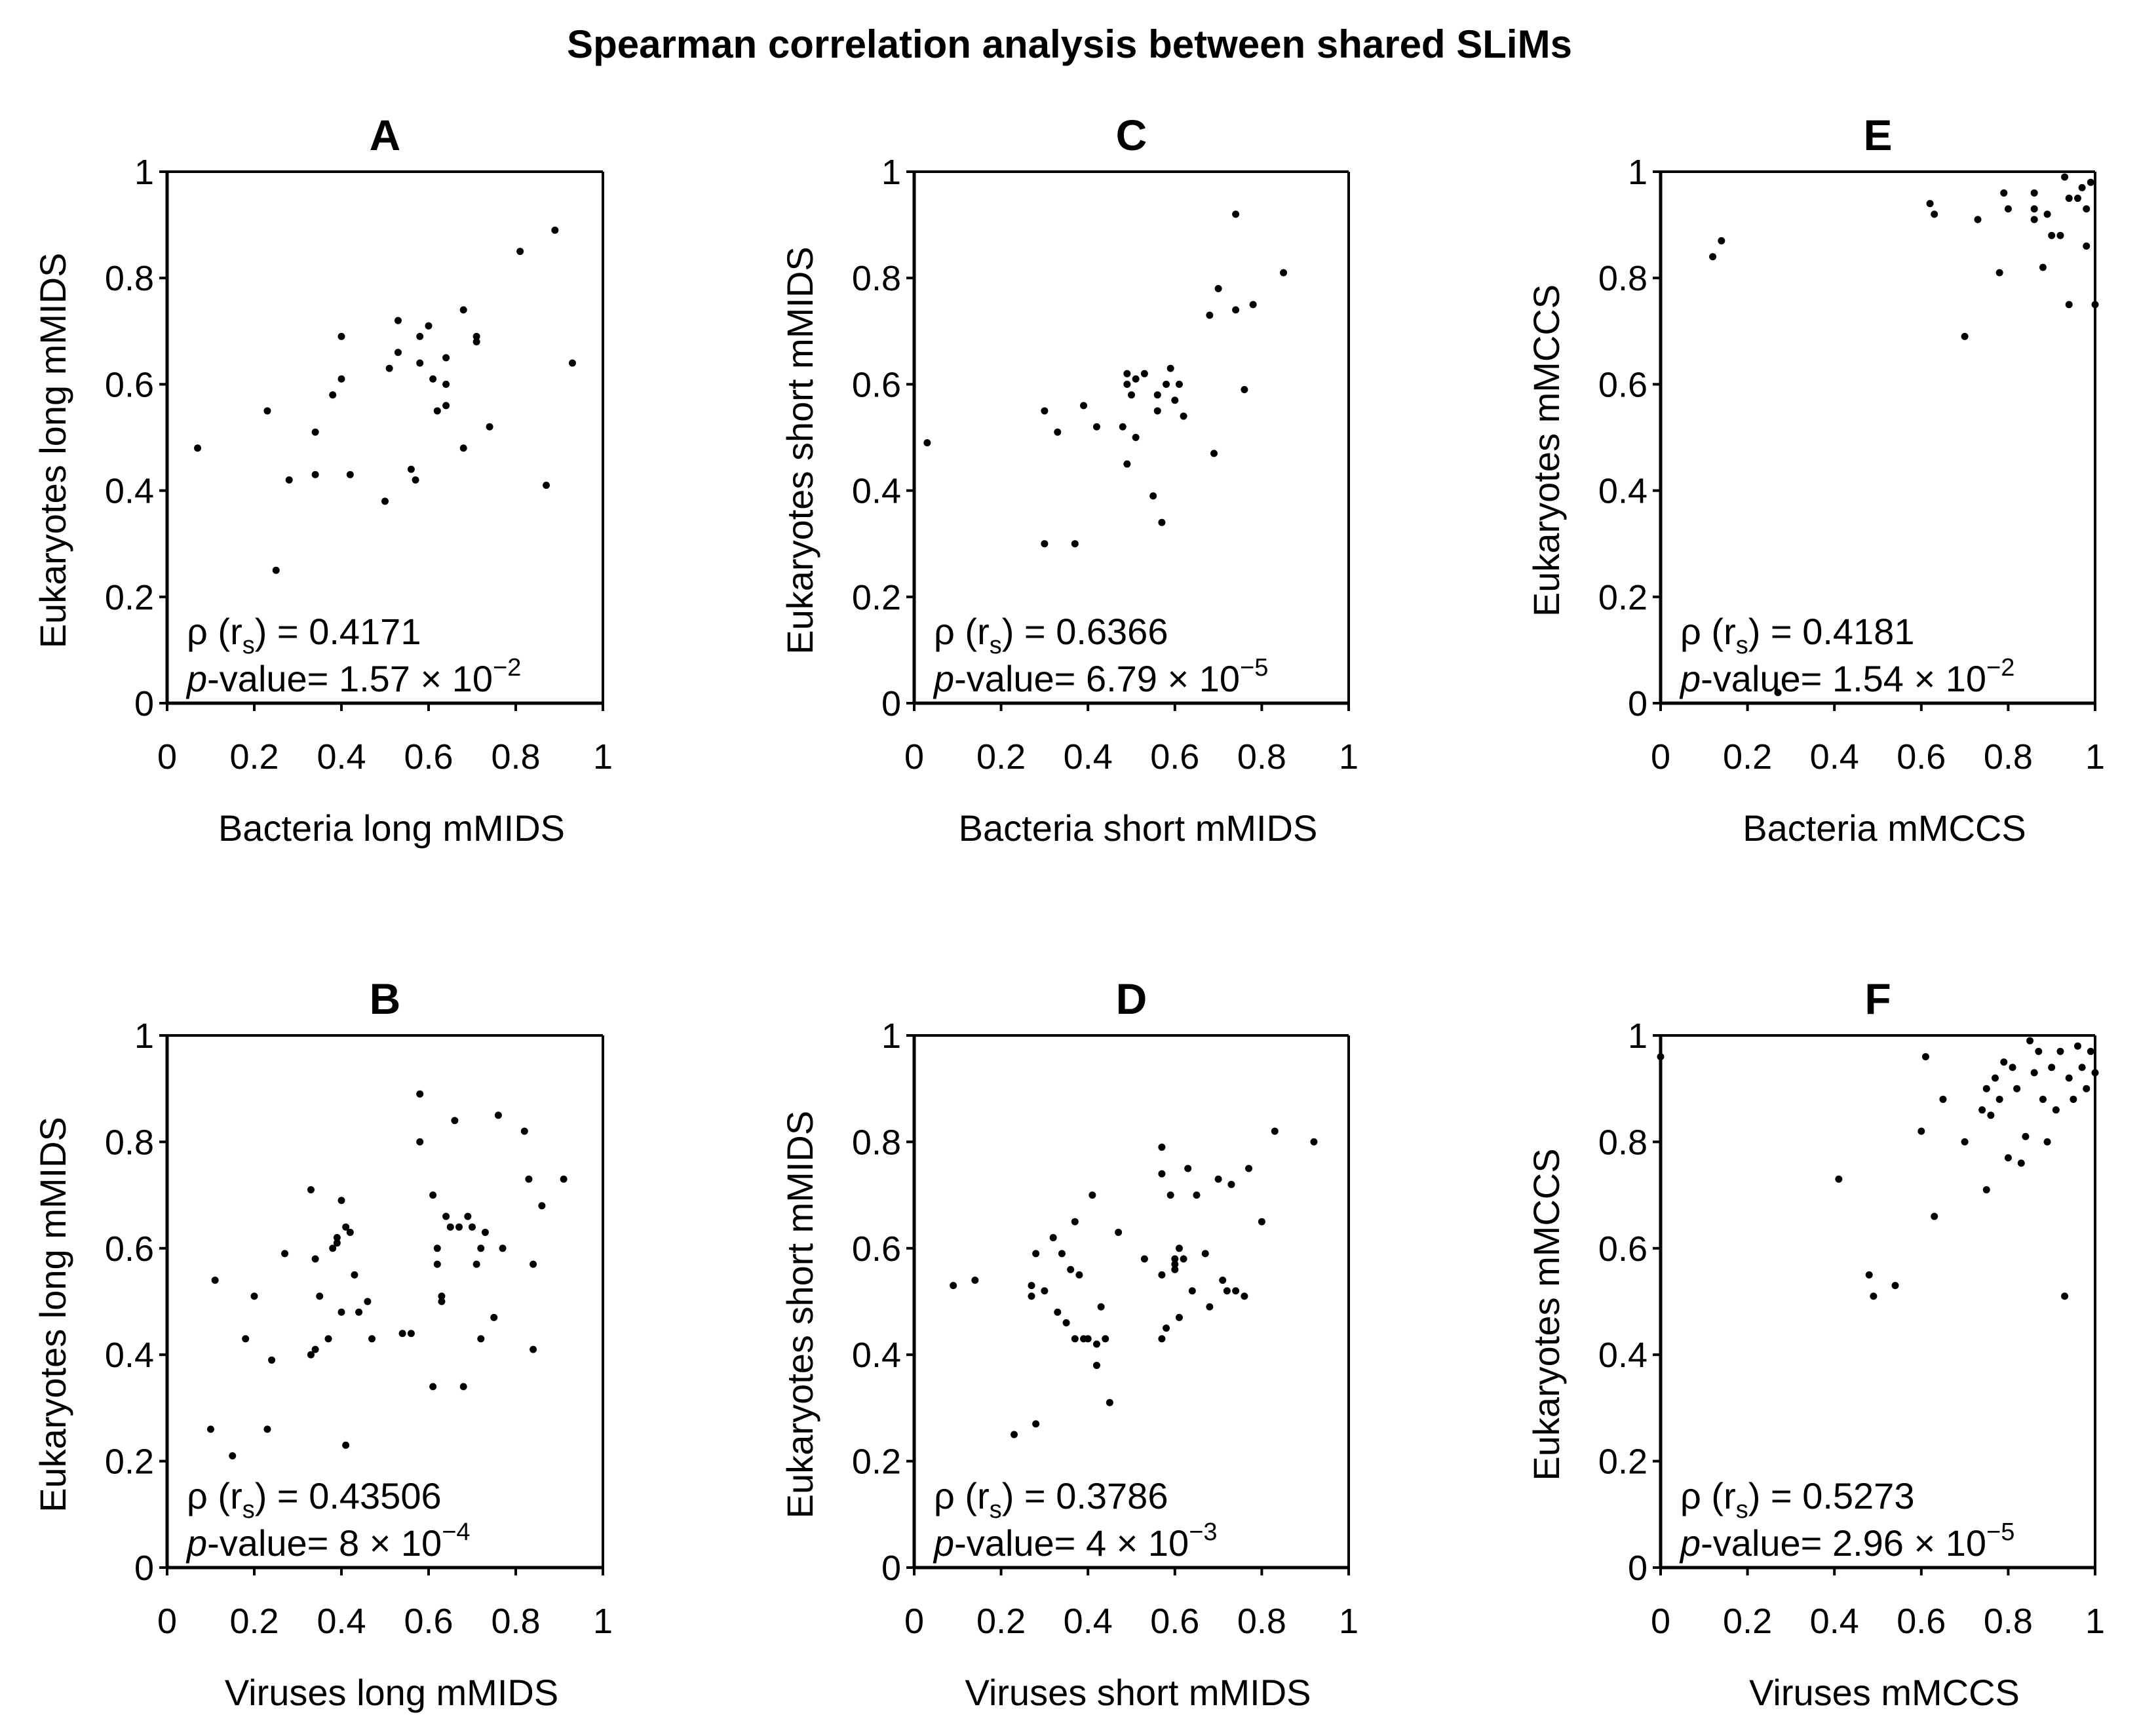 This screenshot has height=1736, width=2139. What do you see at coordinates (1884, 828) in the screenshot?
I see `panel-e-x-axis-label: Bacteria mMCCS` at bounding box center [1884, 828].